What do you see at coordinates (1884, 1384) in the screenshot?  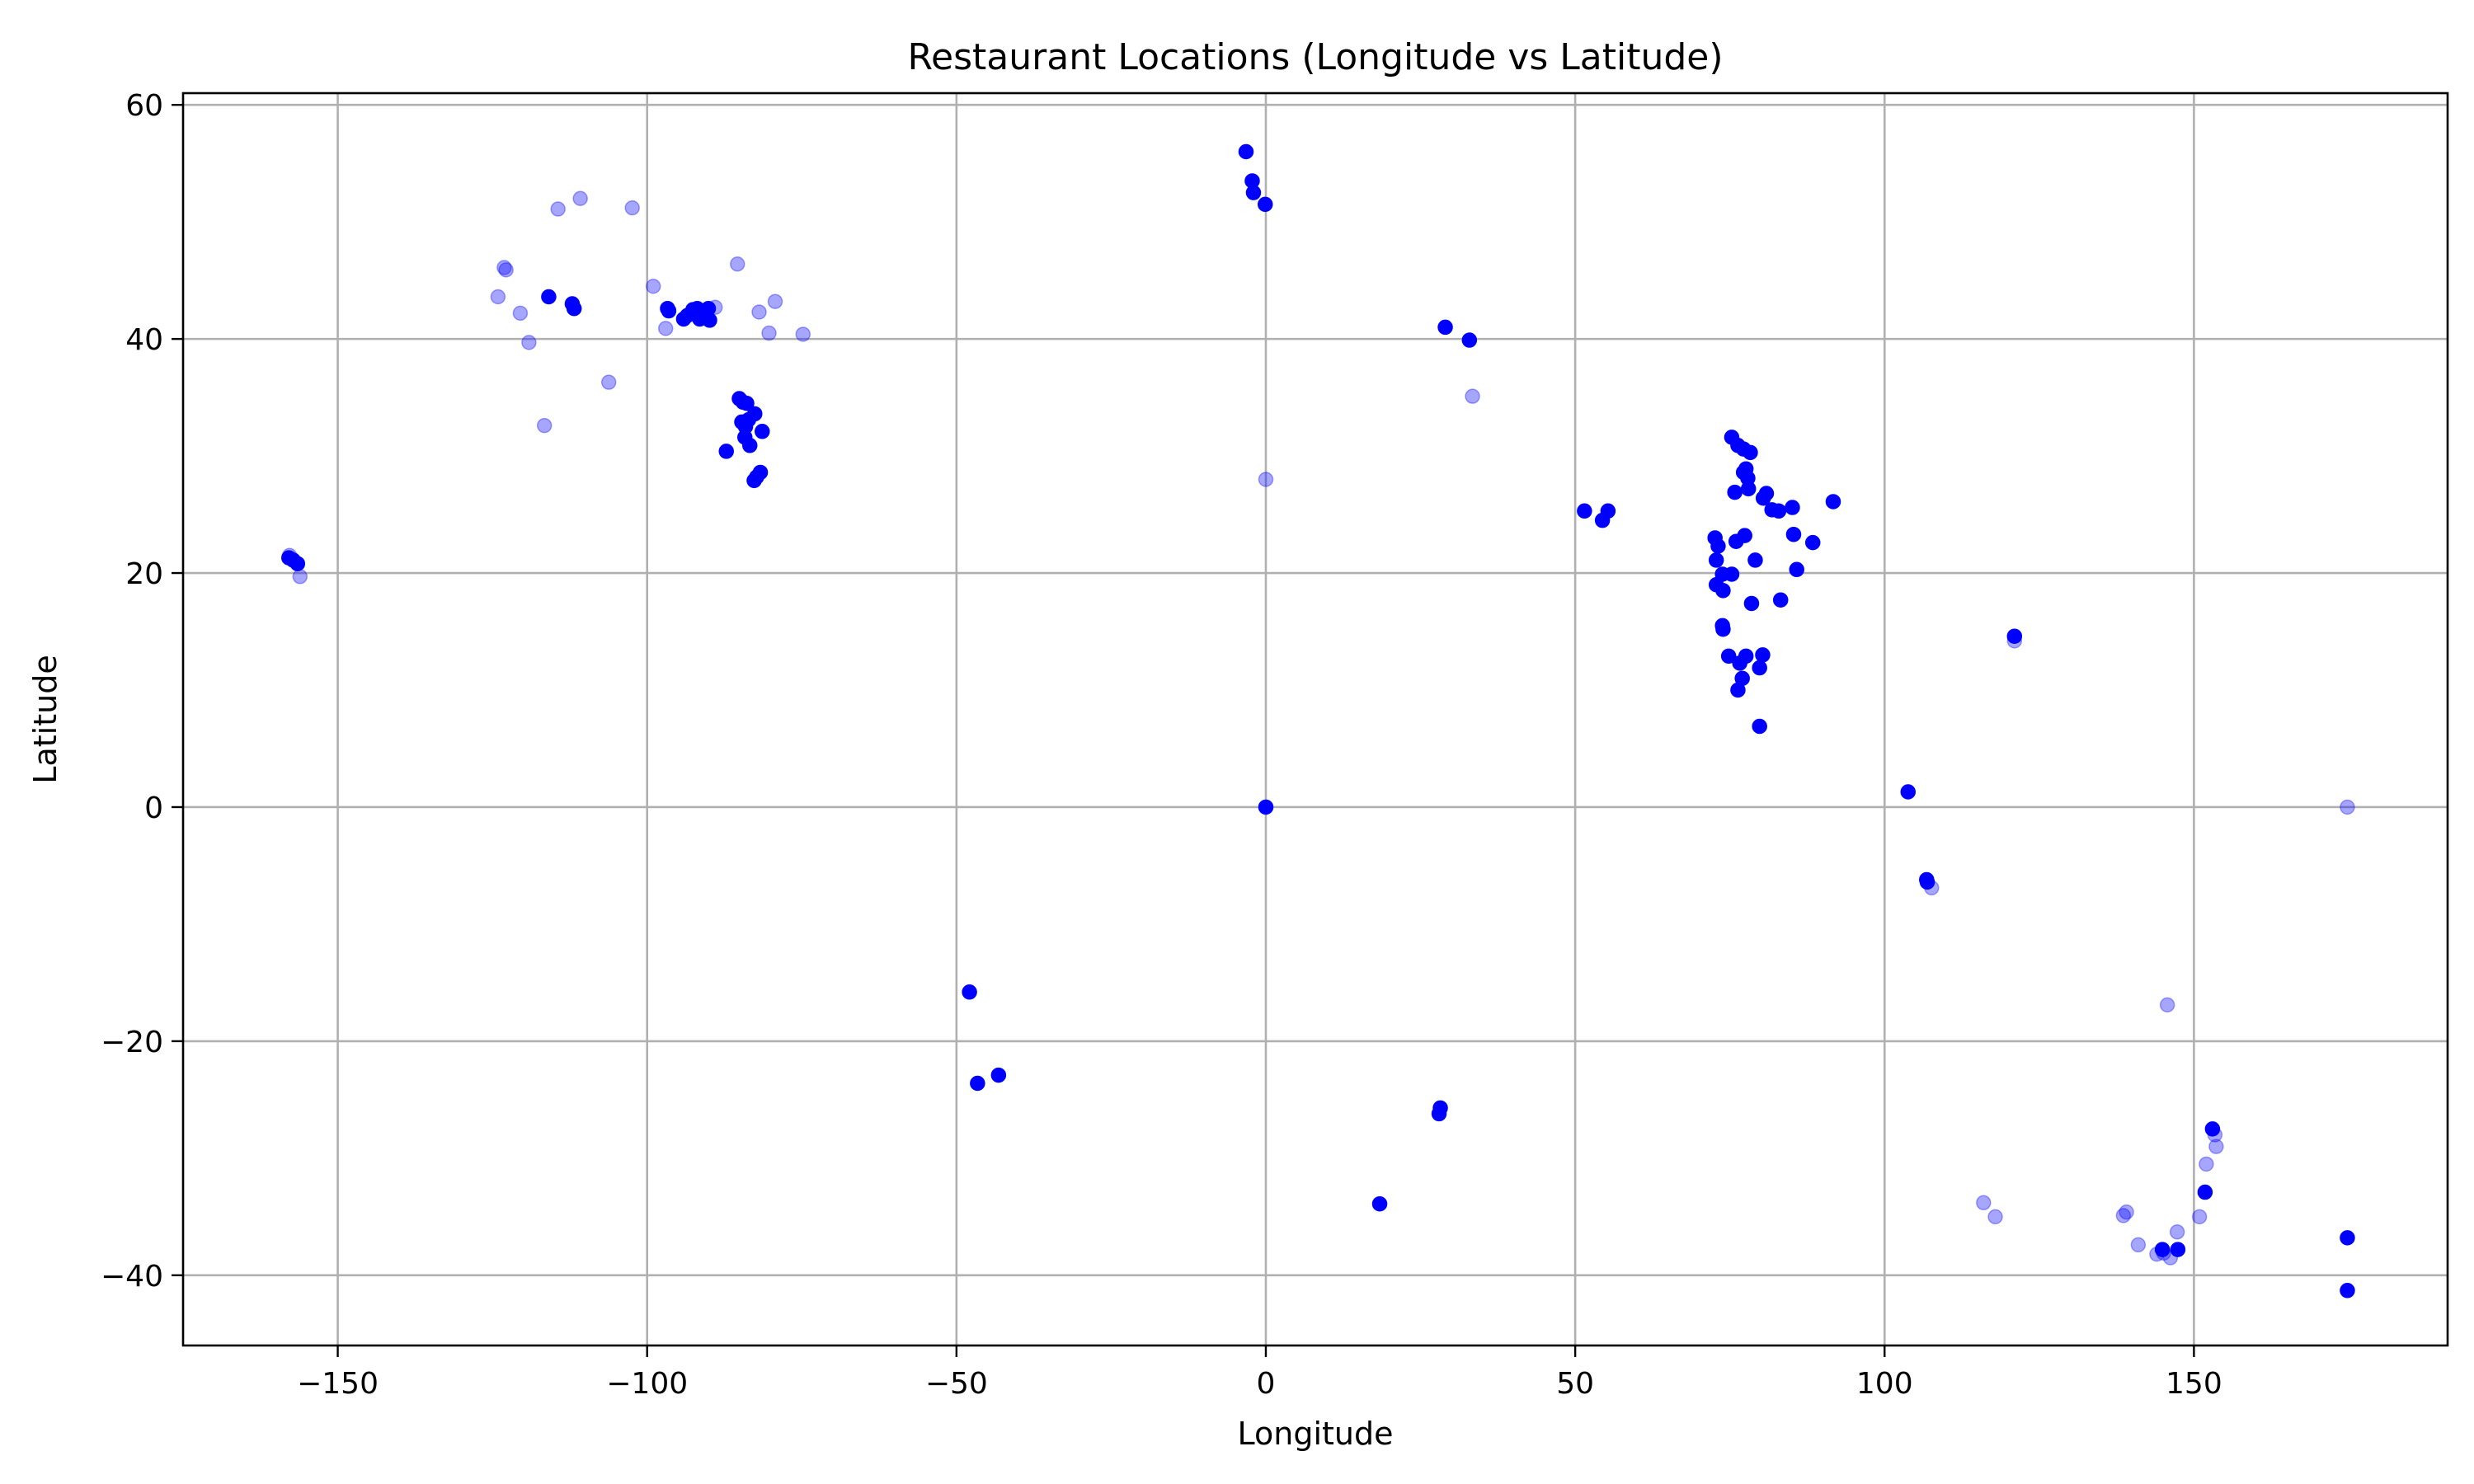 I see `x-tick-label-5: 100` at bounding box center [1884, 1384].